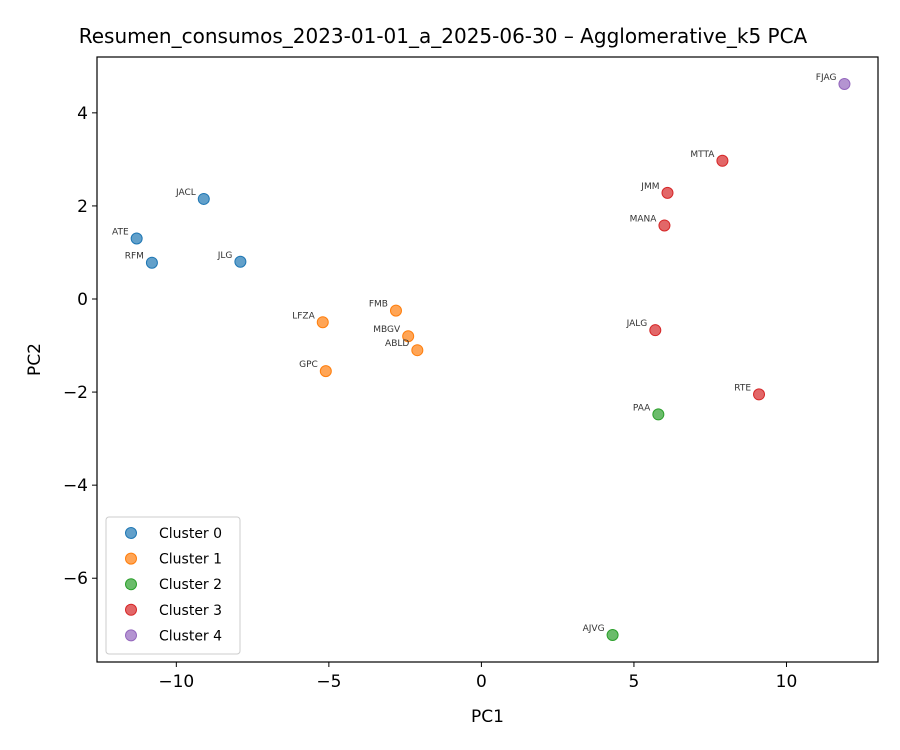  I want to click on point-label: GPC, so click(308, 365).